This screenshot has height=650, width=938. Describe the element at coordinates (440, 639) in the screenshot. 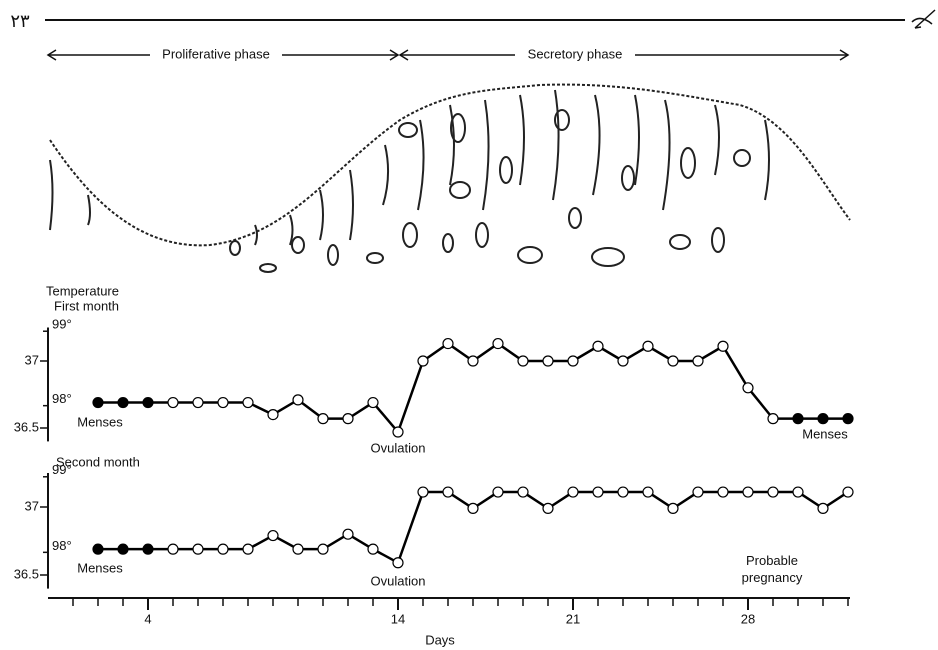

I see `x-axis-label: Days` at that location.